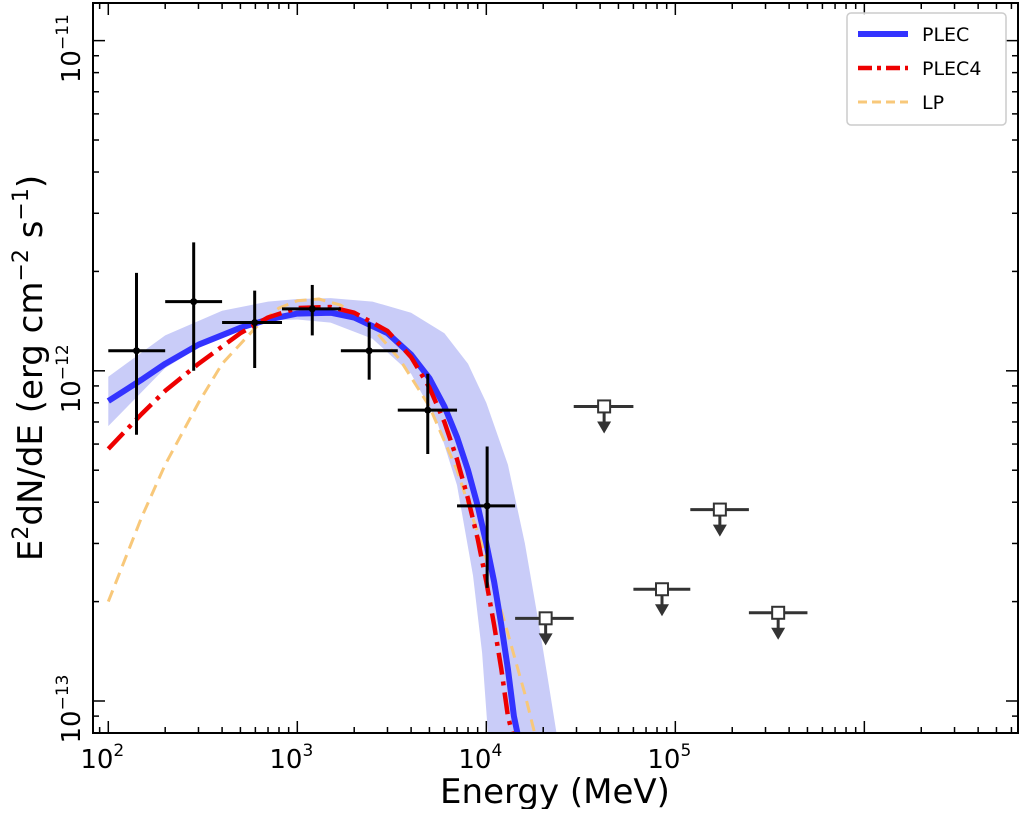 The height and width of the screenshot is (813, 1020). Describe the element at coordinates (70, 48) in the screenshot. I see `y-tick-label: 10−11` at that location.